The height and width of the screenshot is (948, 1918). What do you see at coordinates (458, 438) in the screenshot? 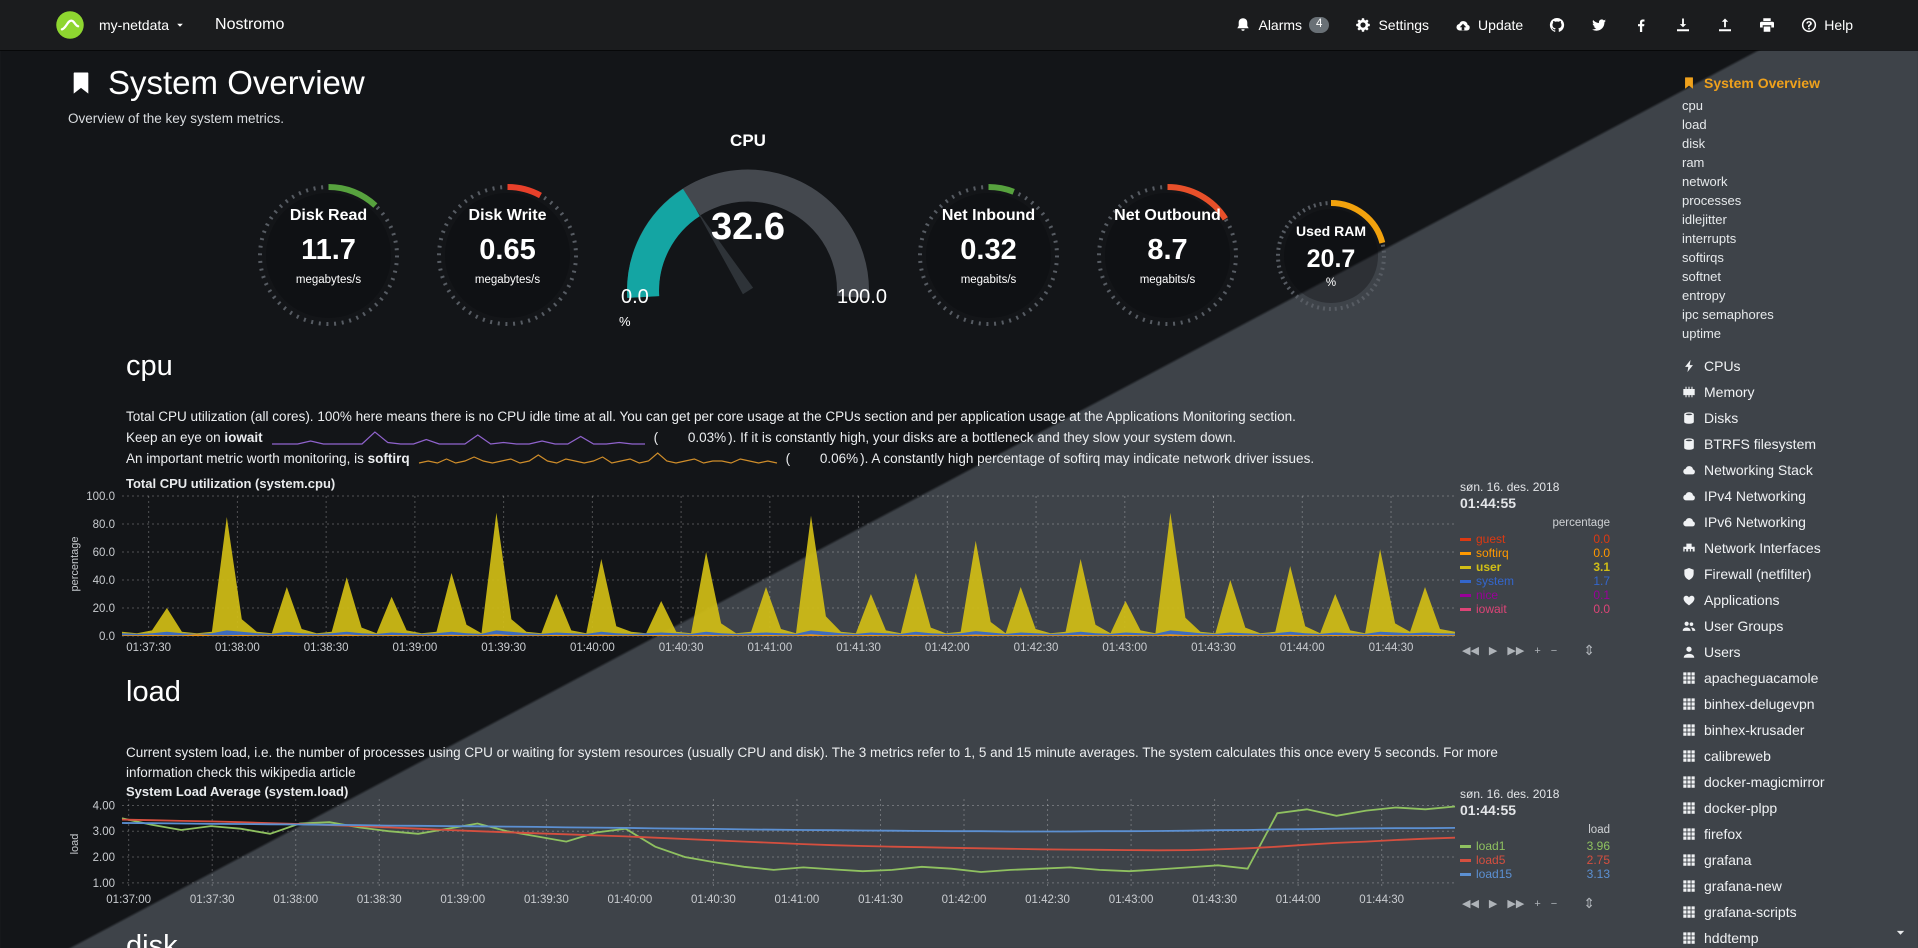
I see `iowait-sparkline` at bounding box center [458, 438].